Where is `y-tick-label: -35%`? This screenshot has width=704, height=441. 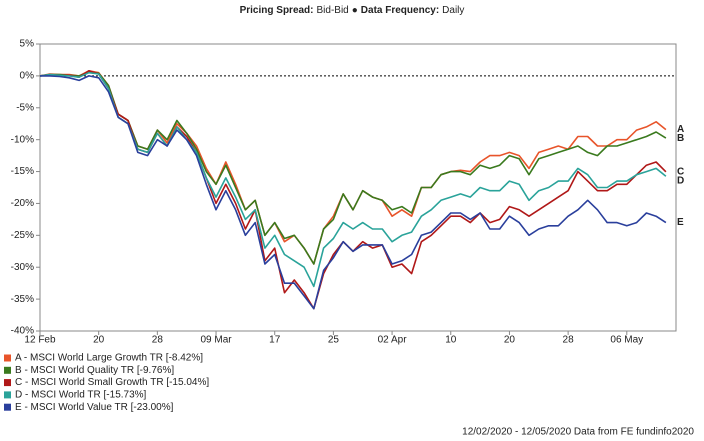 y-tick-label: -35% is located at coordinates (22, 299).